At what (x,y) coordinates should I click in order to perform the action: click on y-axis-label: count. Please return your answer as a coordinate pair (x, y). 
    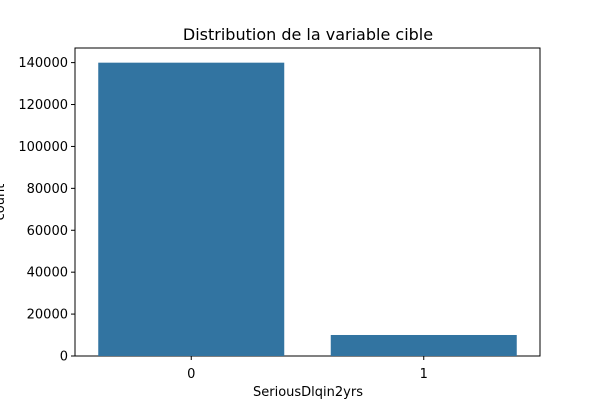
    Looking at the image, I should click on (4, 202).